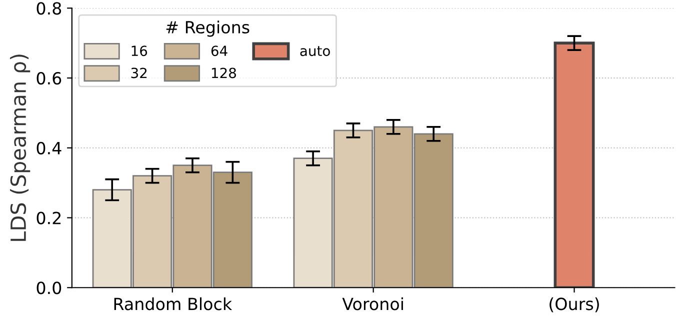 The image size is (685, 325). I want to click on legend-title: # Regions, so click(208, 28).